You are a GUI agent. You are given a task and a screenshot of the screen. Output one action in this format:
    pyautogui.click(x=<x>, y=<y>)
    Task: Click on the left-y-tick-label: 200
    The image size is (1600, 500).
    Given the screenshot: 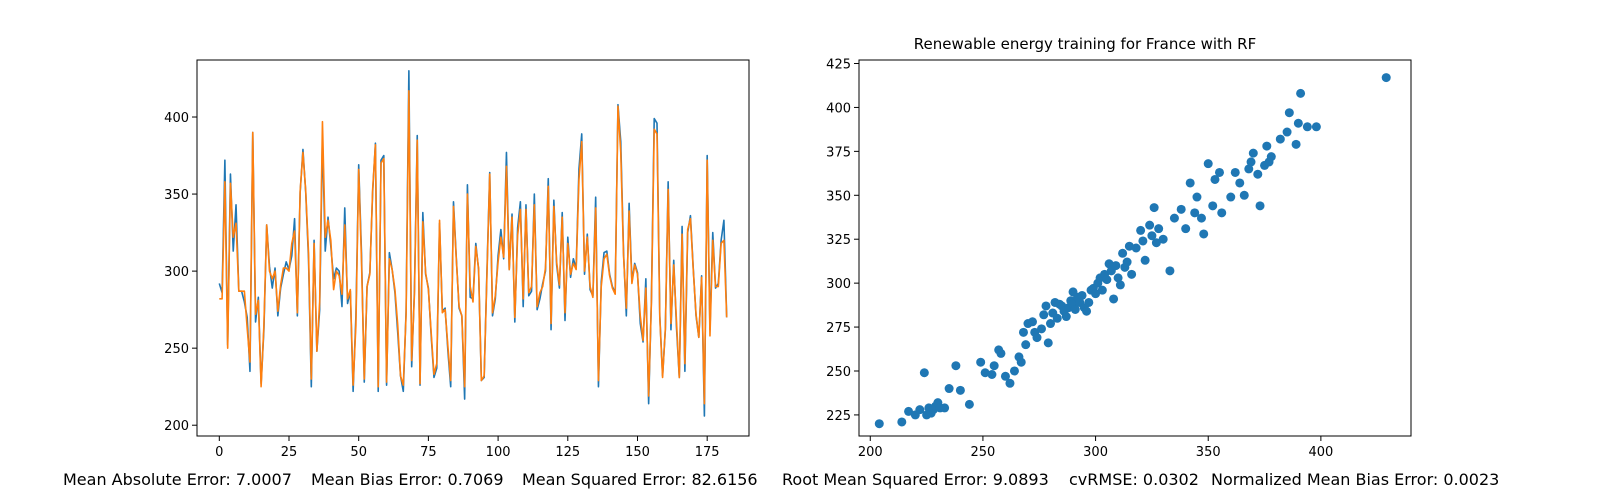 What is the action you would take?
    pyautogui.click(x=176, y=426)
    